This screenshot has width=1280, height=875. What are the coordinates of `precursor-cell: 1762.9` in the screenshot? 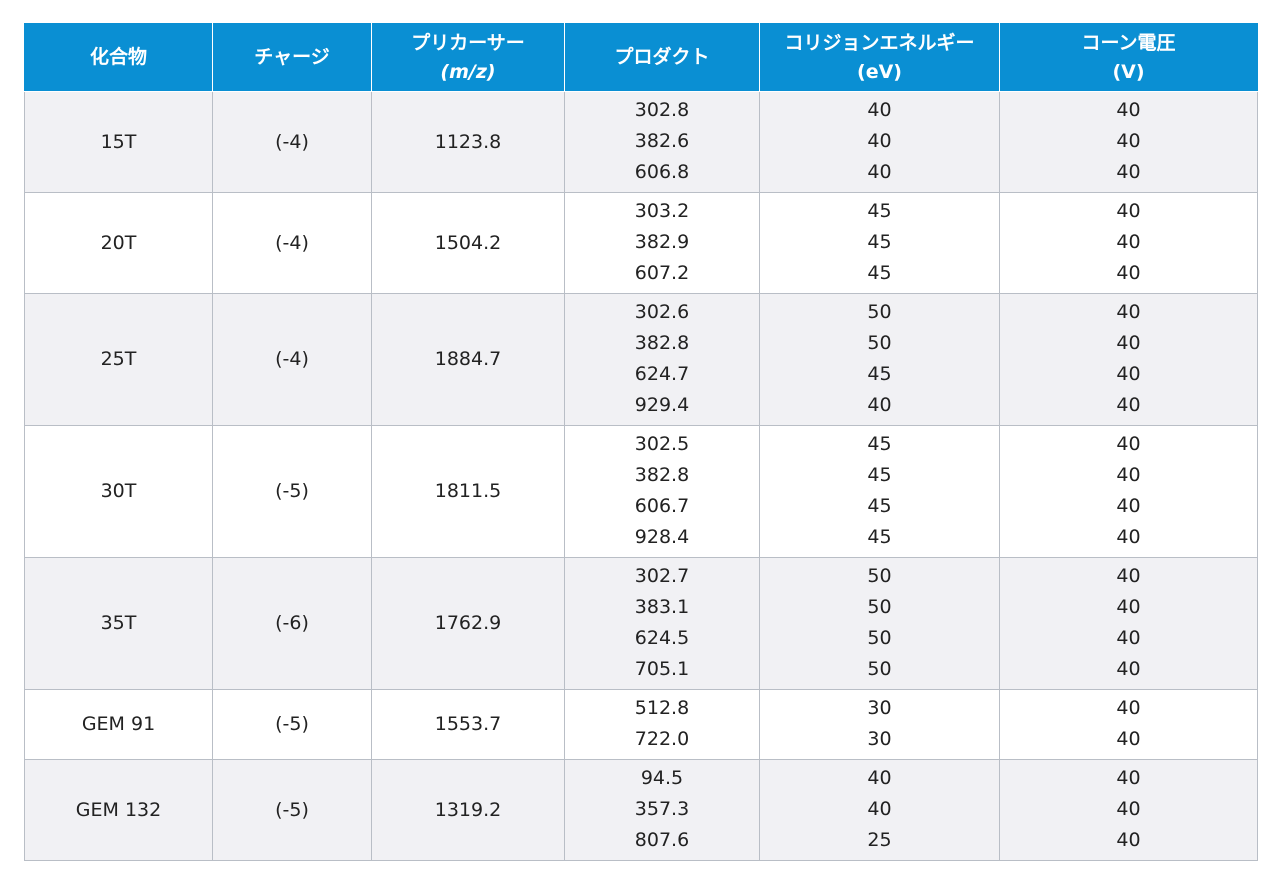 It's located at (468, 623).